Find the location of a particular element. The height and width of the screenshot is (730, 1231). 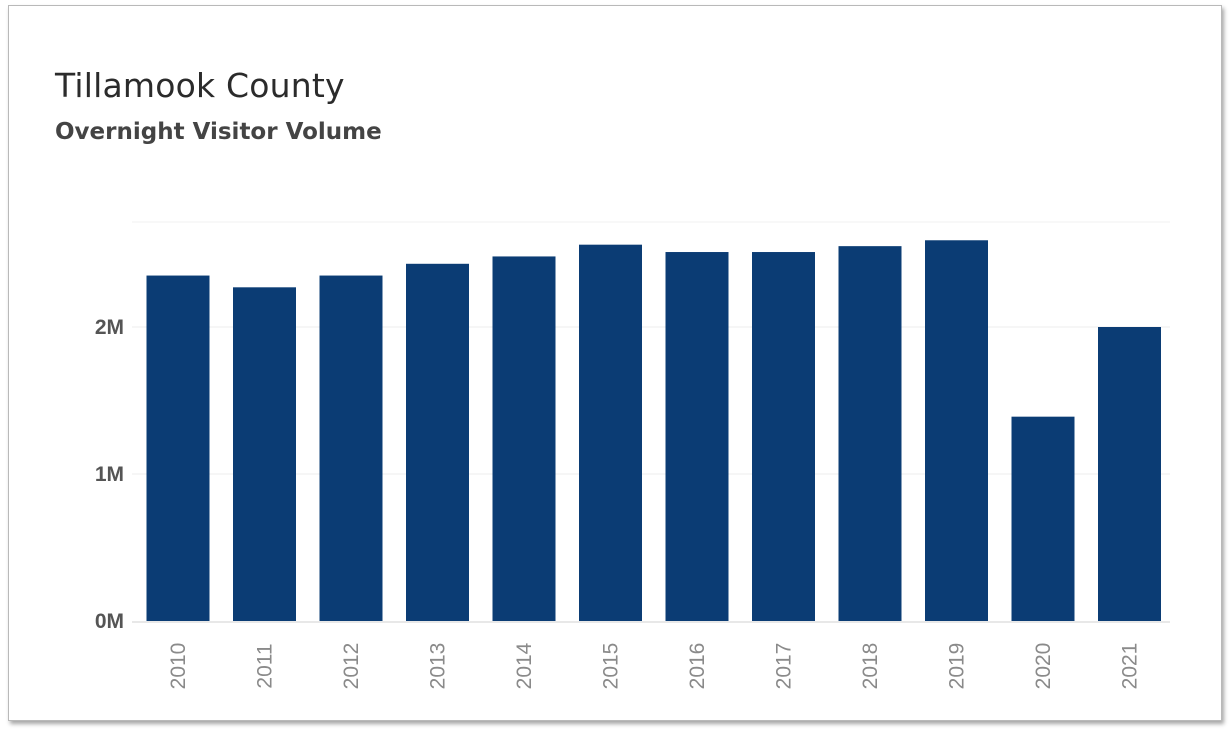

bar-2015 is located at coordinates (610, 432).